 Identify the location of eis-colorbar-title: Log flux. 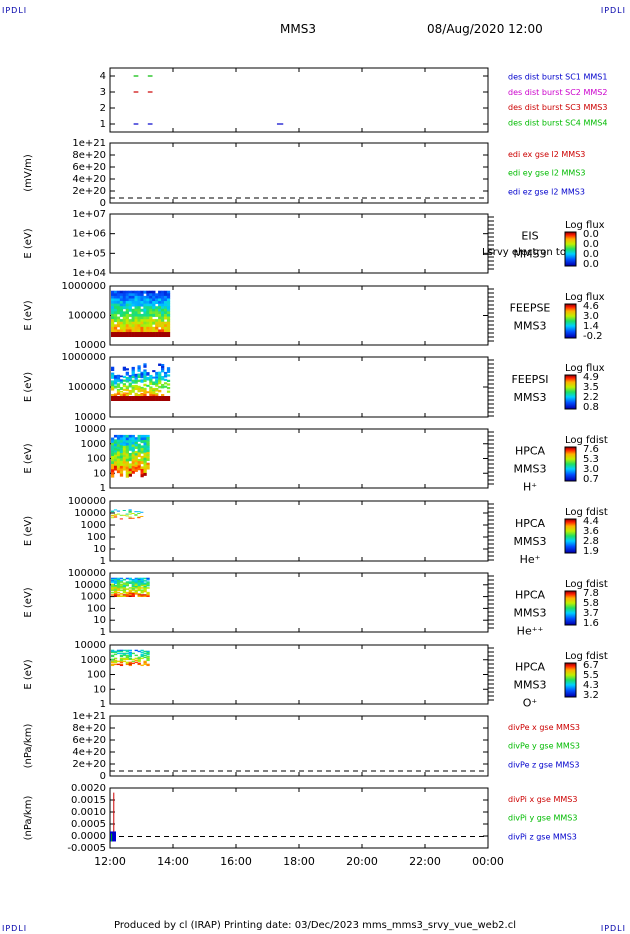
(585, 225).